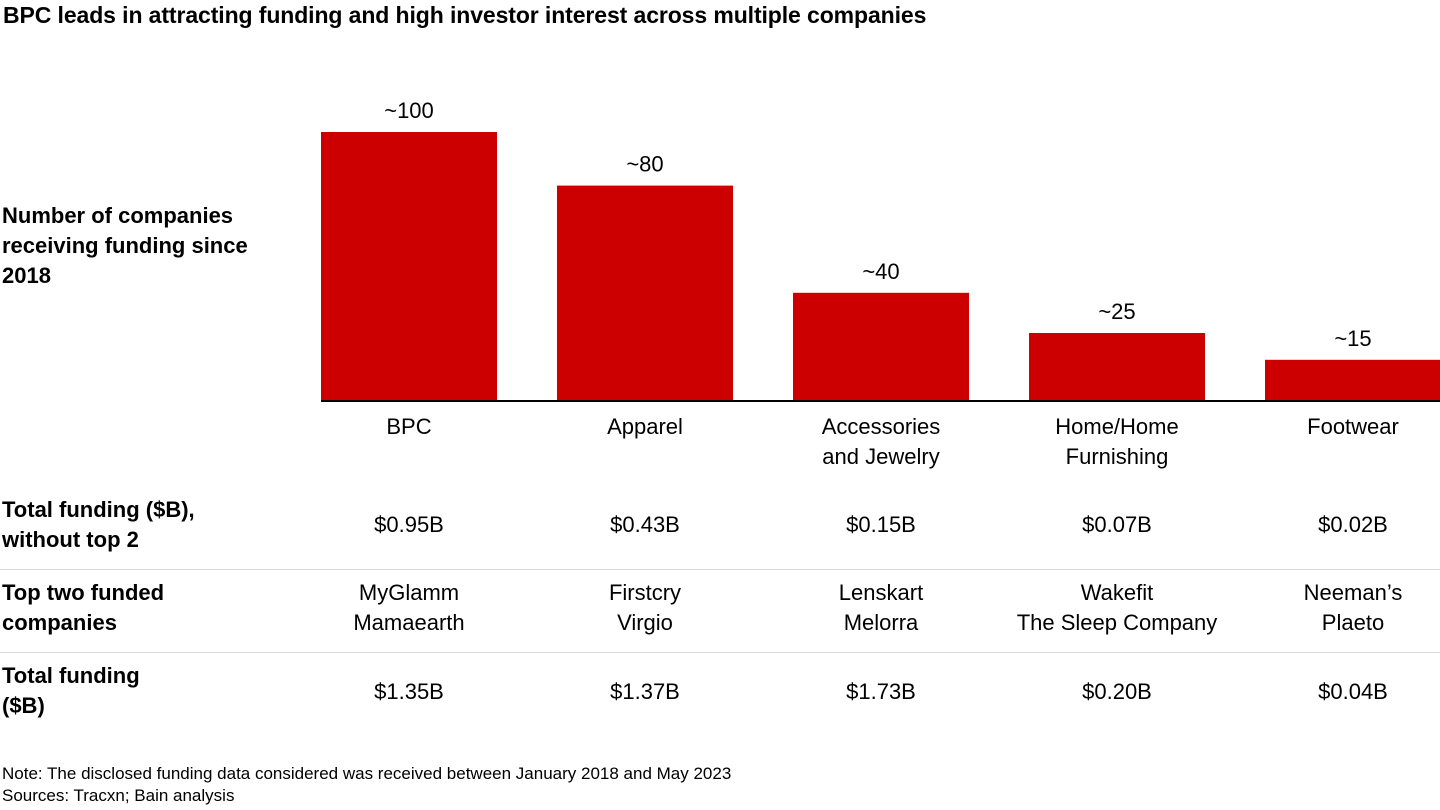 This screenshot has width=1440, height=810. What do you see at coordinates (1116, 426) in the screenshot?
I see `category-label-home-home-furnishing: Home/Home` at bounding box center [1116, 426].